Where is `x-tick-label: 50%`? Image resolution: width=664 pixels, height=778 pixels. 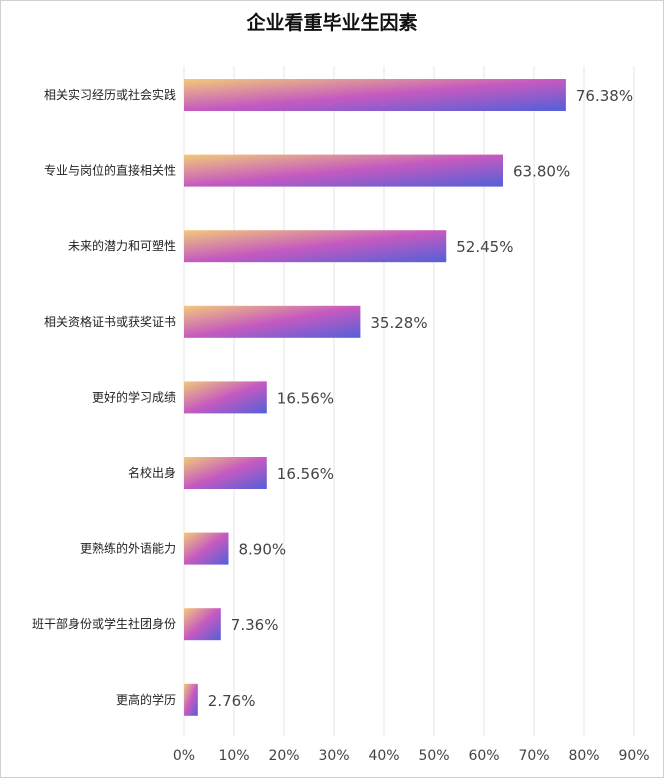 x-tick-label: 50% is located at coordinates (433, 756).